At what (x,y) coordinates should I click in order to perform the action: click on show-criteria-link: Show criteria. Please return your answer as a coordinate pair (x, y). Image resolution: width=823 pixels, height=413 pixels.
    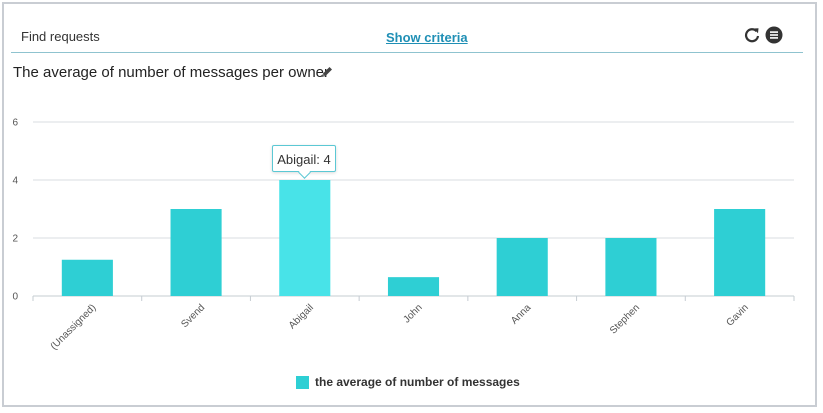
    Looking at the image, I should click on (427, 37).